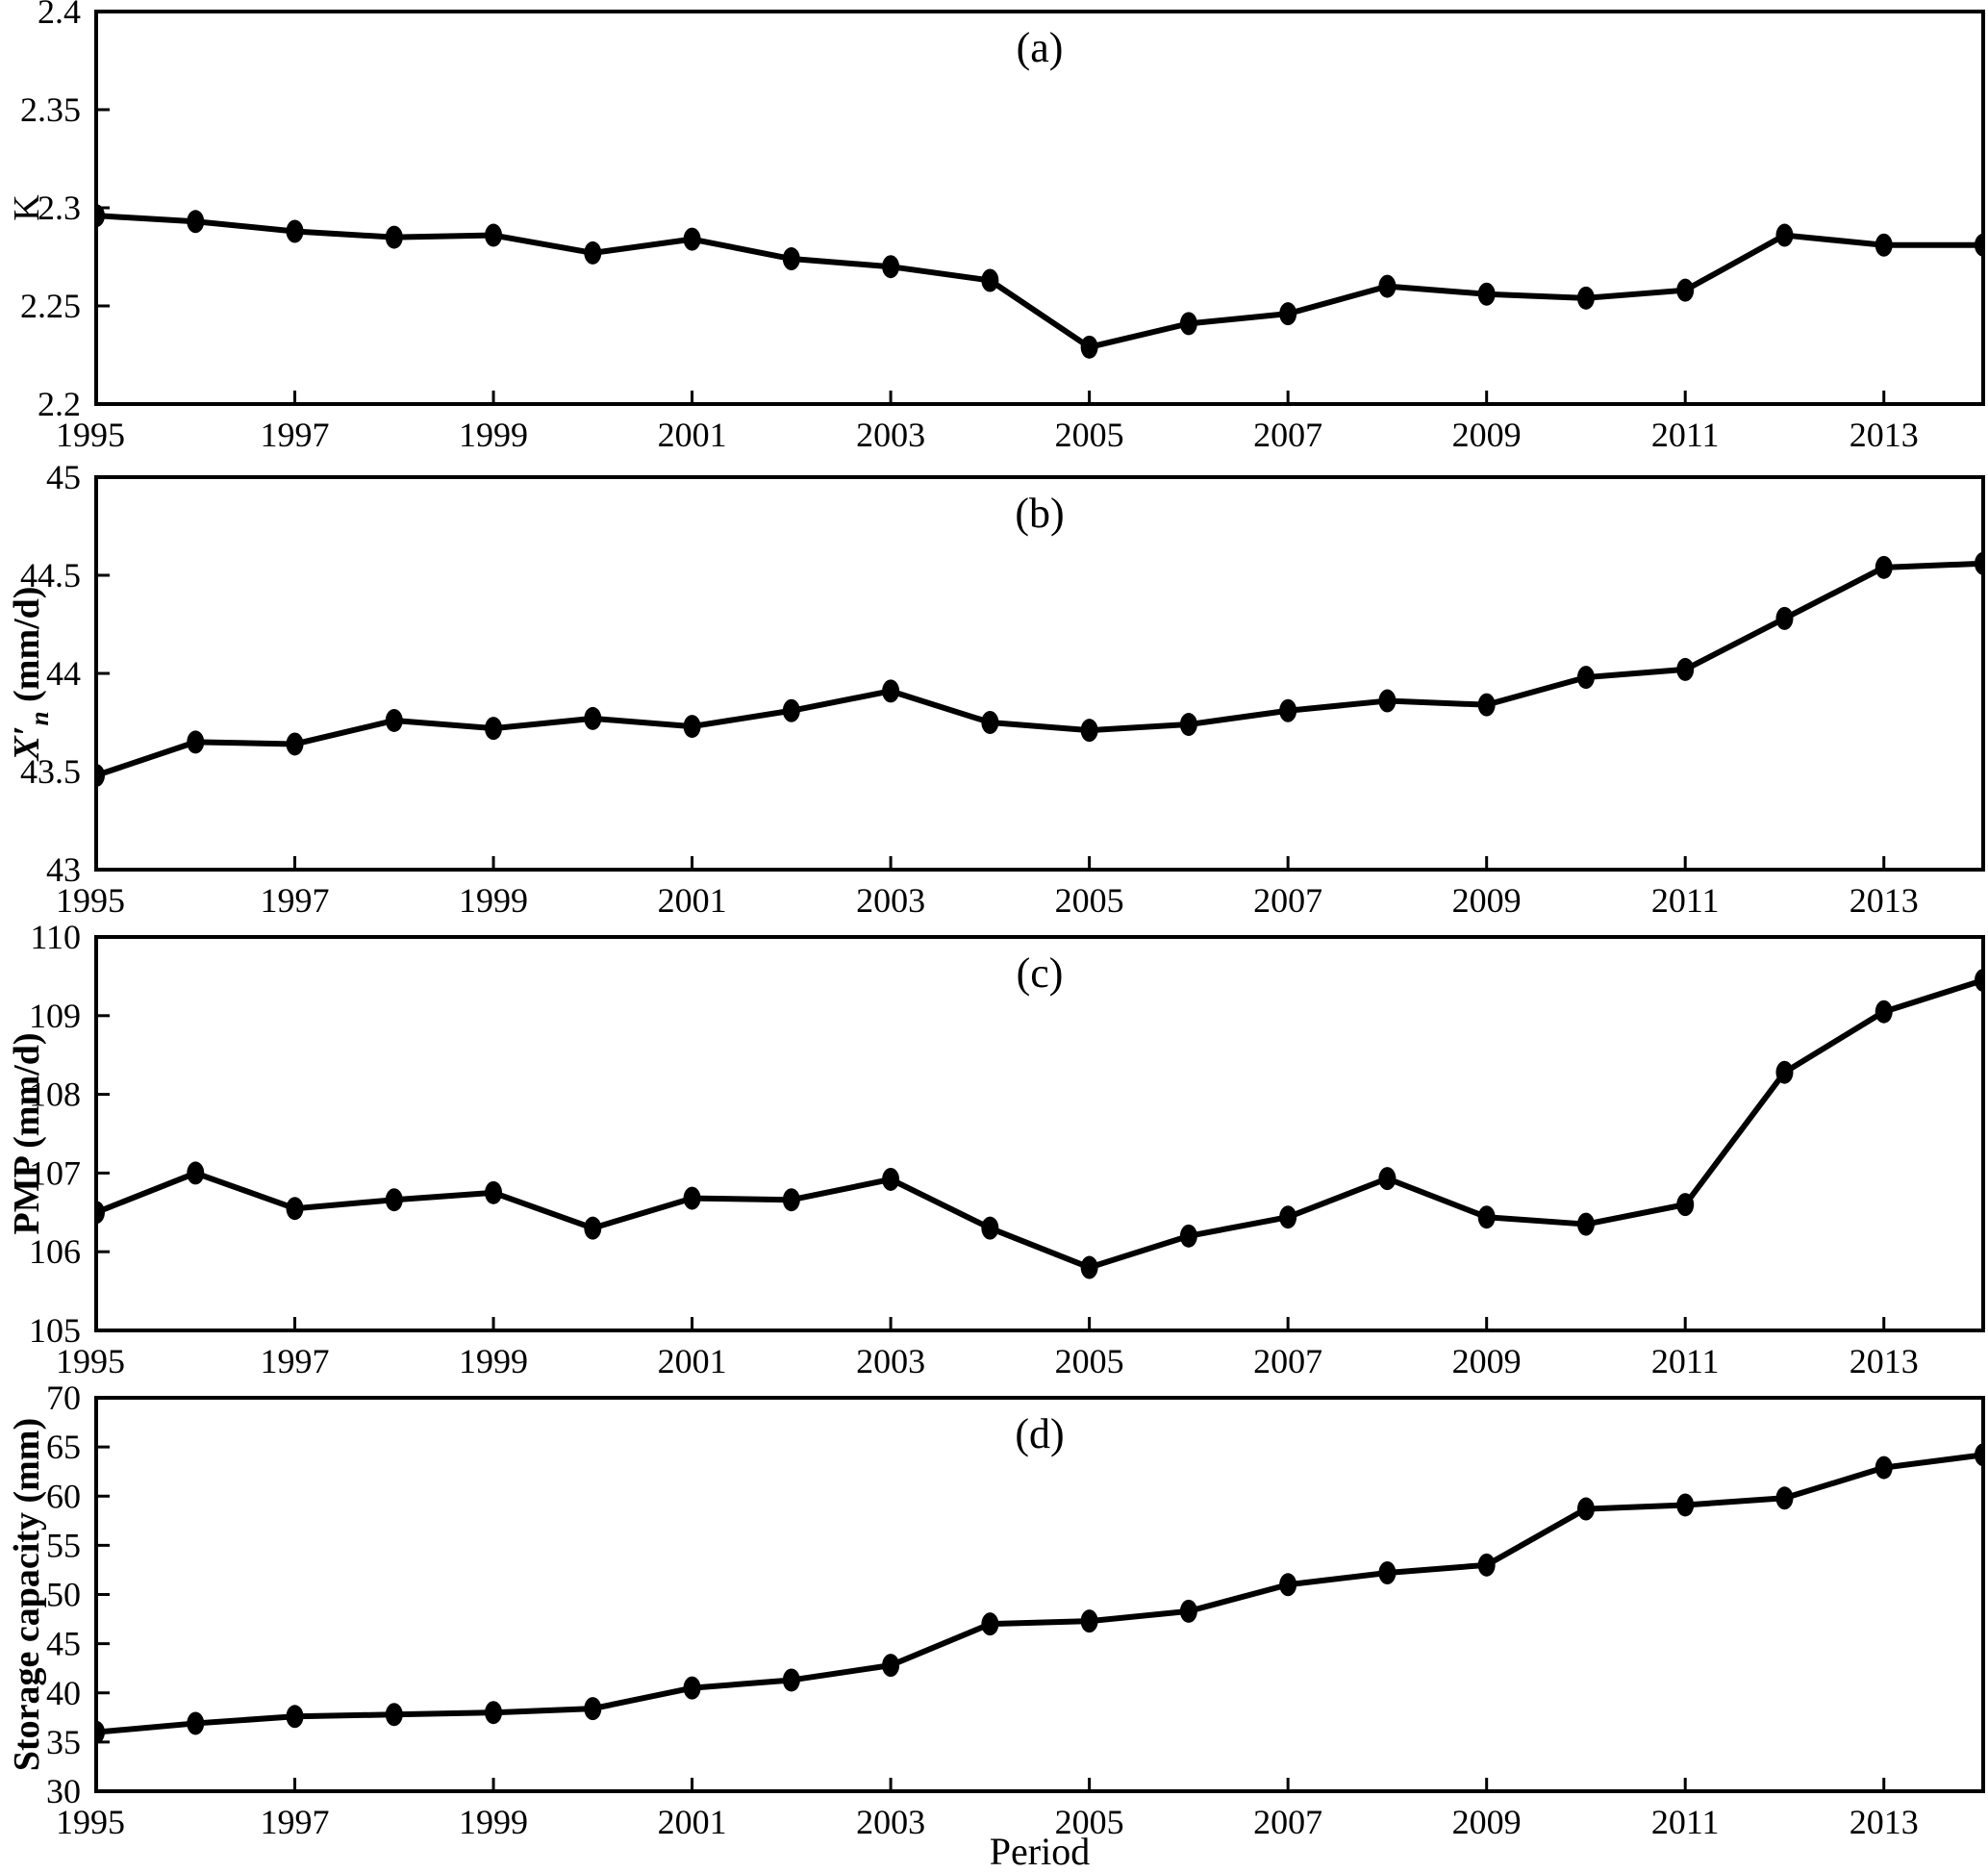 This screenshot has width=1988, height=1873. What do you see at coordinates (55, 937) in the screenshot?
I see `y-tick-label: 110` at bounding box center [55, 937].